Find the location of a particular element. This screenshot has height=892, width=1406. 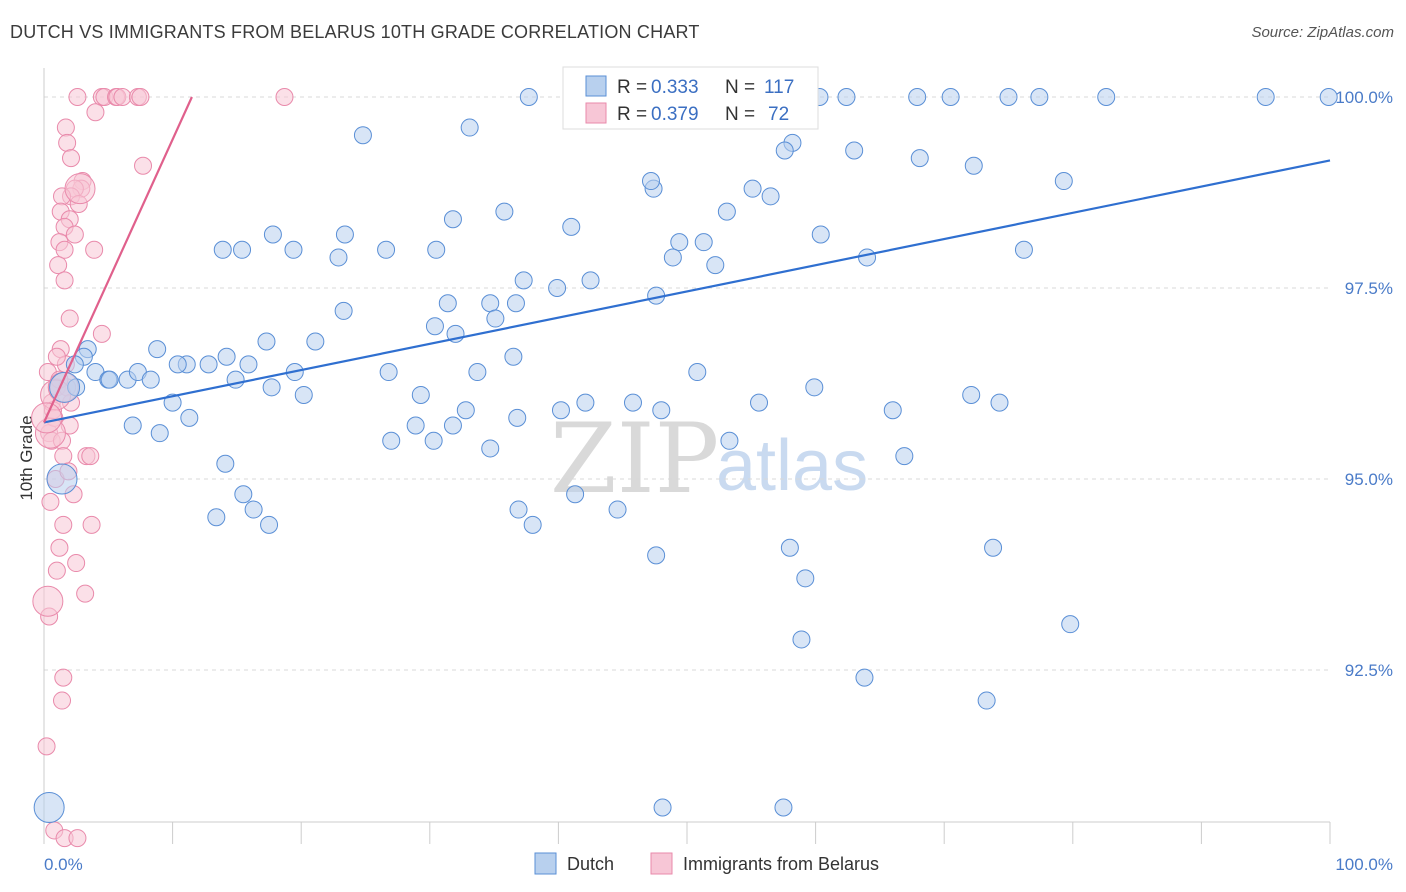

legend-n-value-belarus: 72 is located at coordinates (778, 114).